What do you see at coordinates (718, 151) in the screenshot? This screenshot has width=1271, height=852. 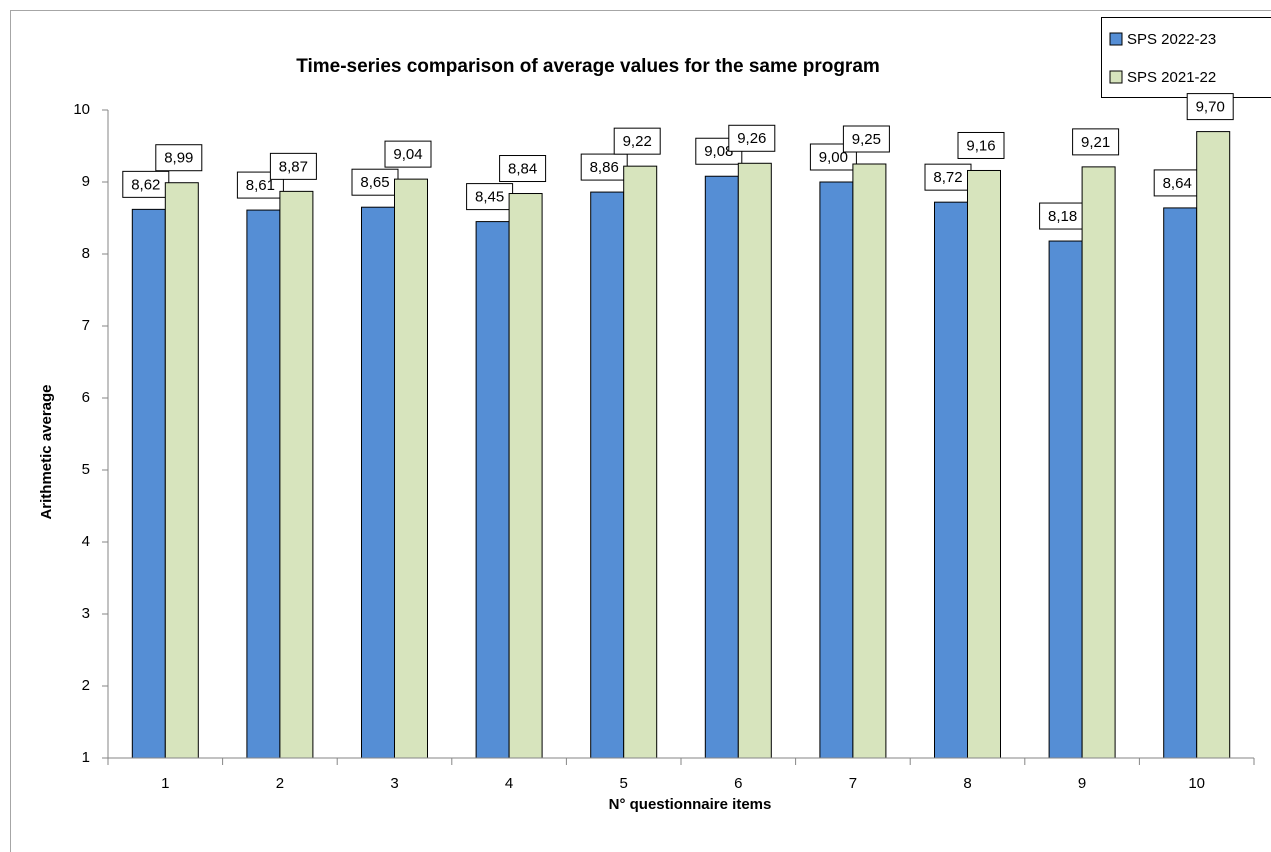 I see `value-label: 9,08` at bounding box center [718, 151].